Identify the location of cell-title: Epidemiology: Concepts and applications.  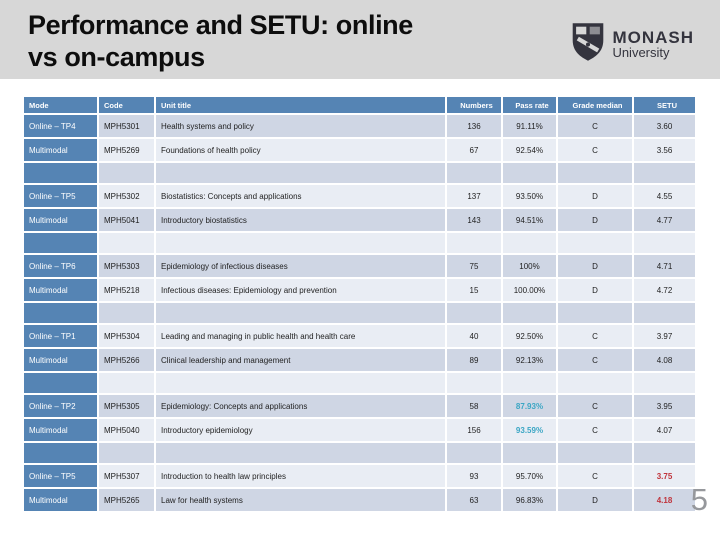
(300, 406).